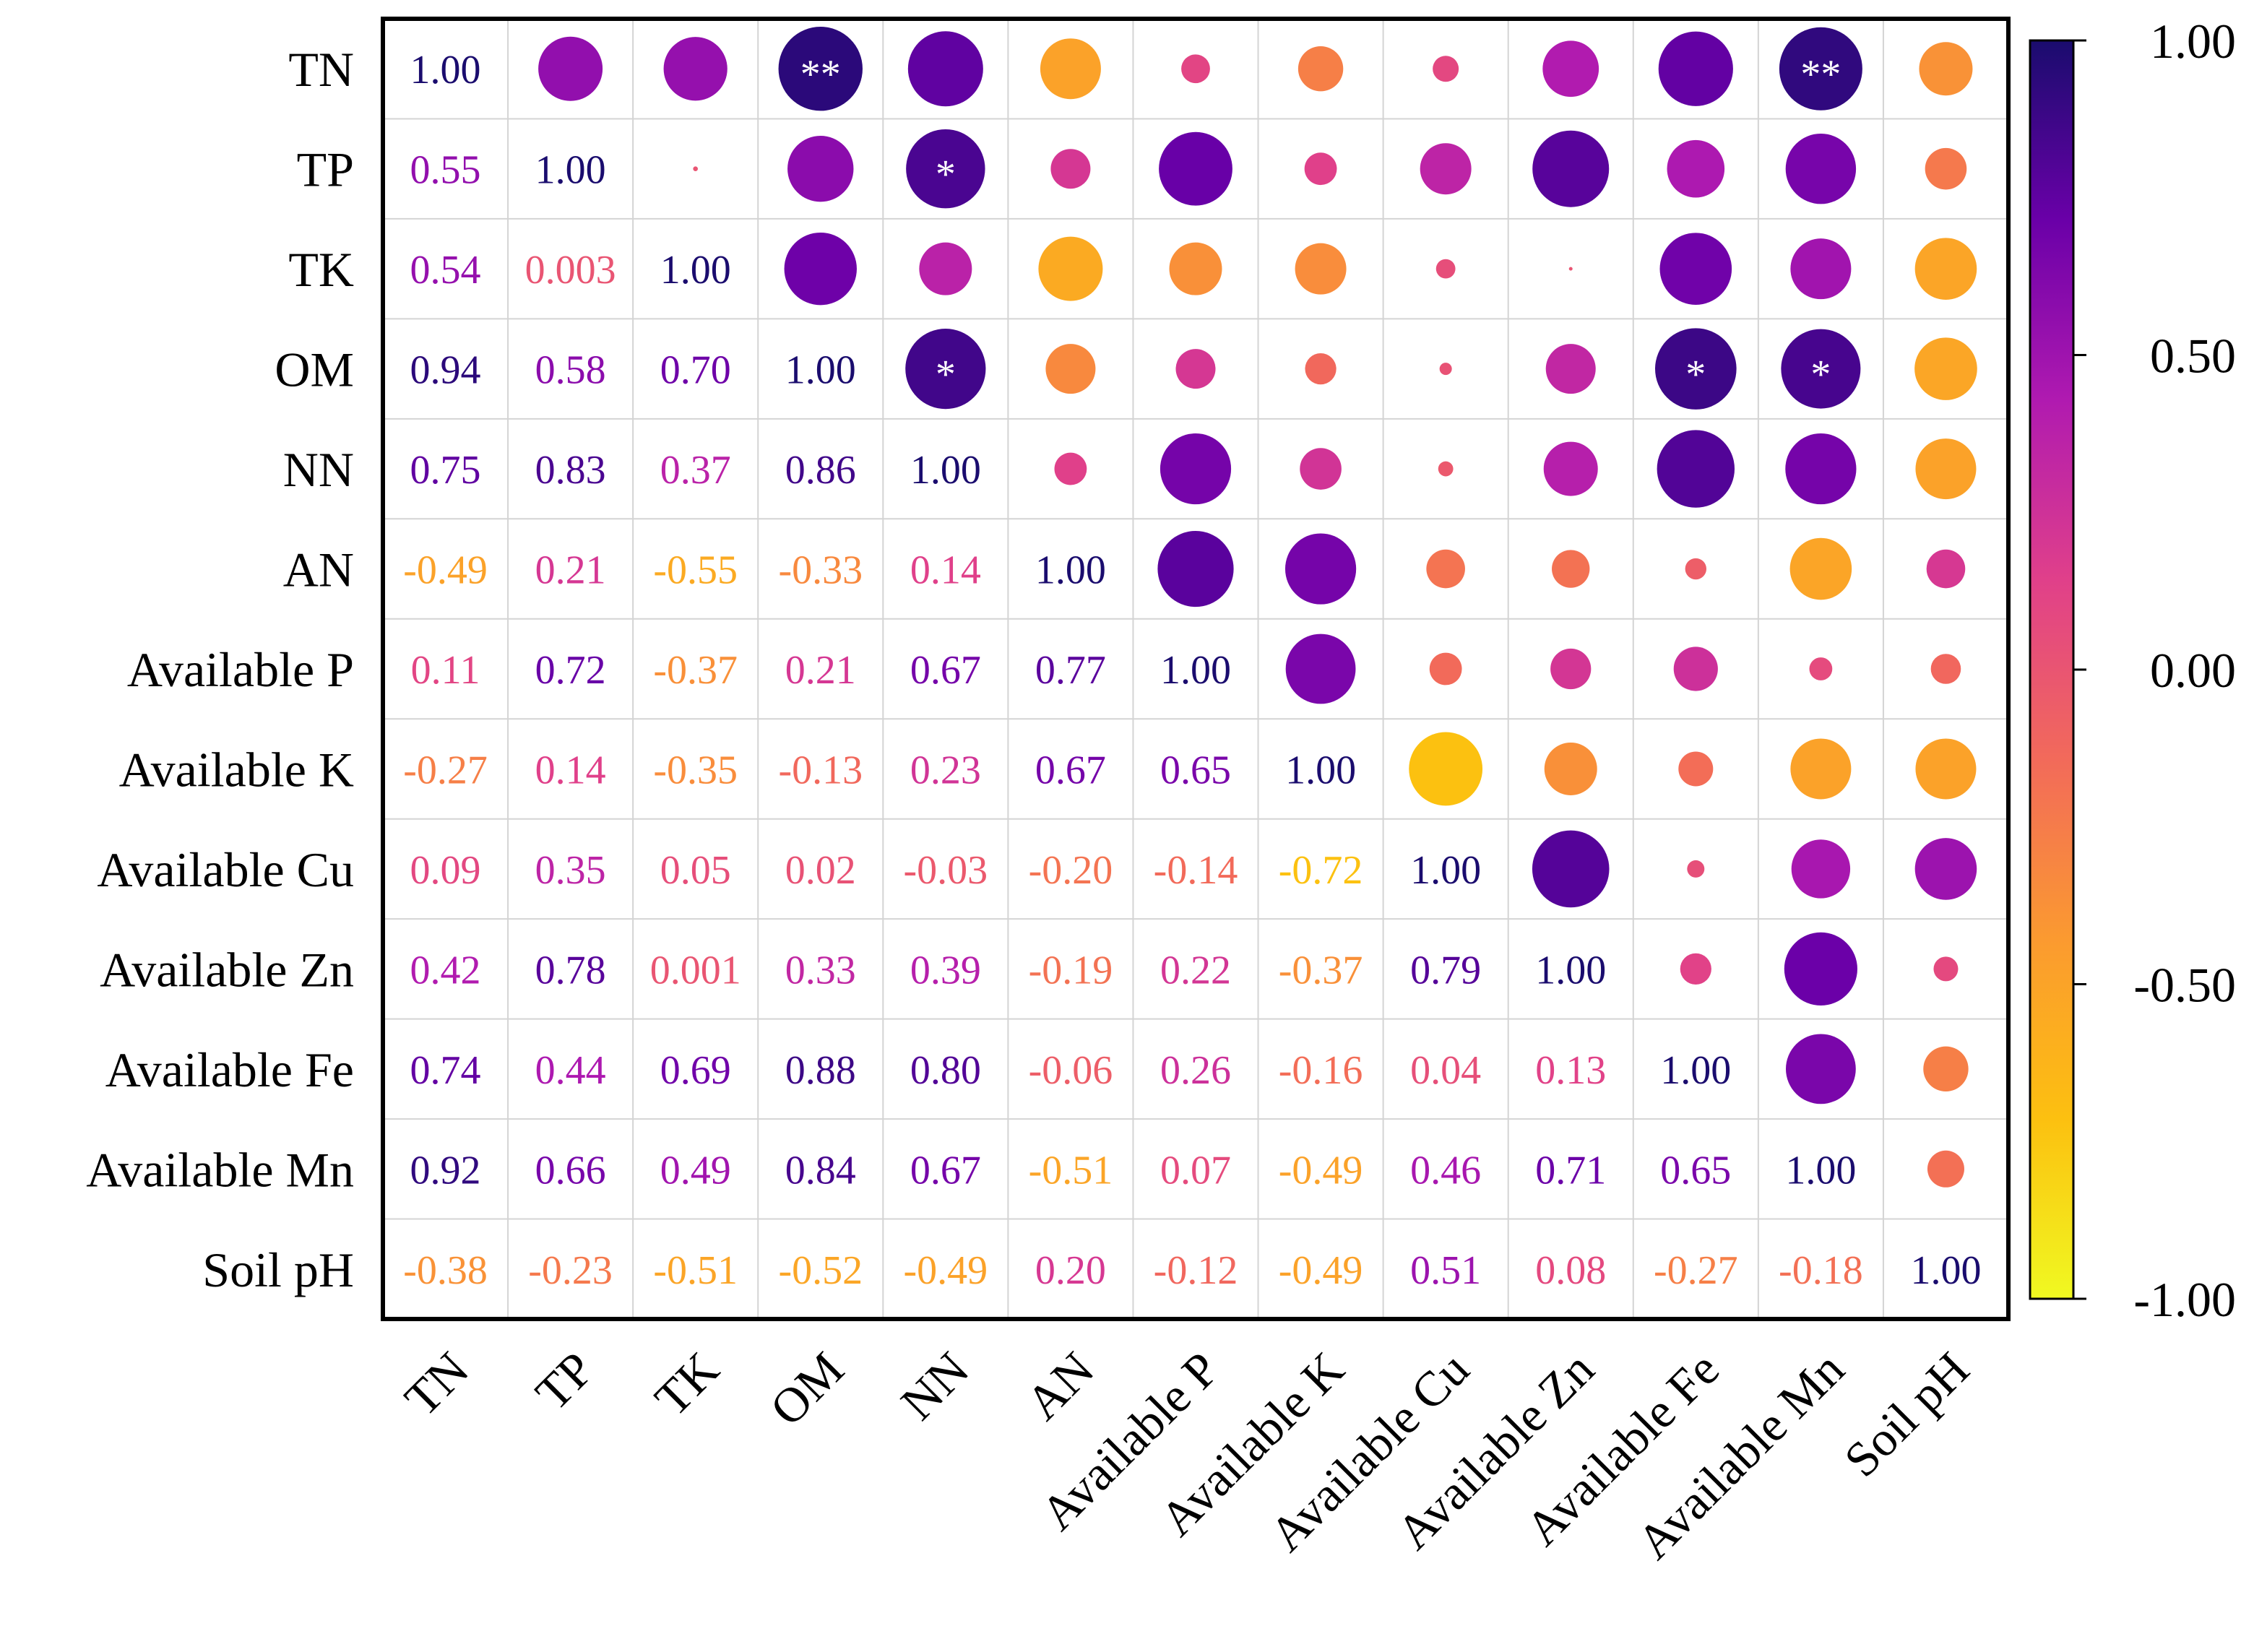  I want to click on significance-mark: **, so click(820, 74).